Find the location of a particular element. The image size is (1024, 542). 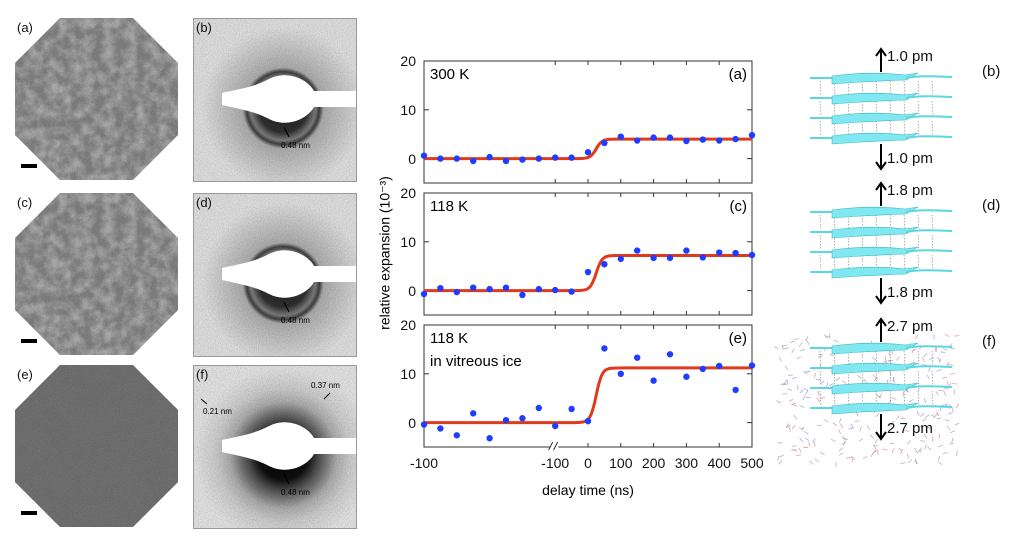

structure-label: (b) is located at coordinates (991, 71).